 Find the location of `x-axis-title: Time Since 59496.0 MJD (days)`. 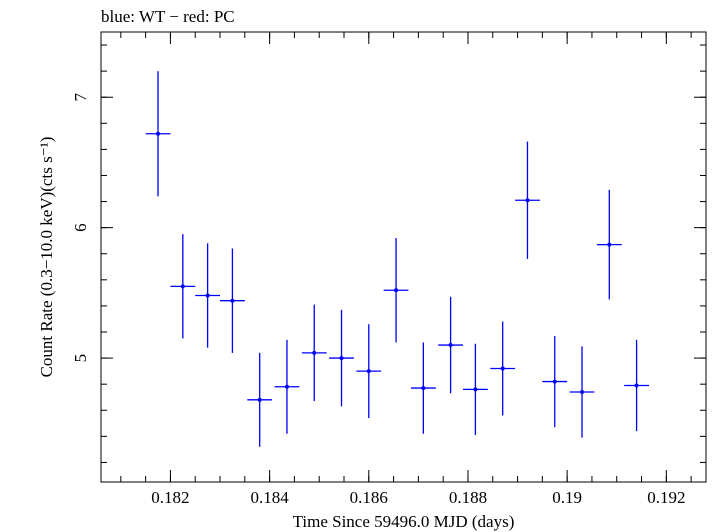

x-axis-title: Time Since 59496.0 MJD (days) is located at coordinates (404, 521).